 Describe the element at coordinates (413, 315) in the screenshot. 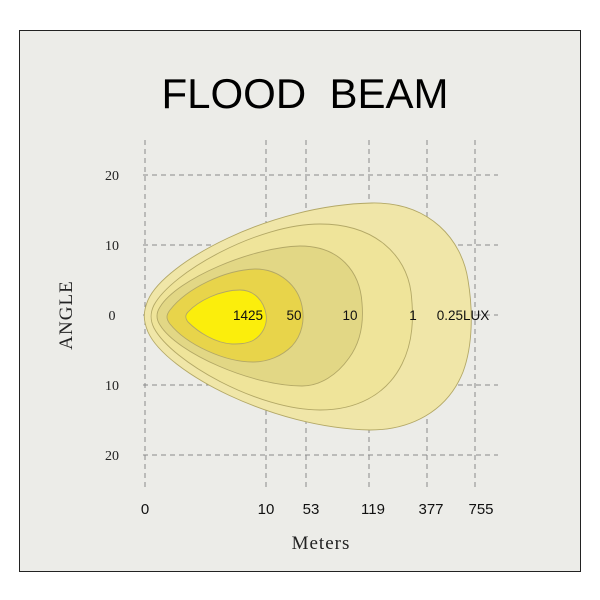

I see `lux-label-1: 1` at that location.